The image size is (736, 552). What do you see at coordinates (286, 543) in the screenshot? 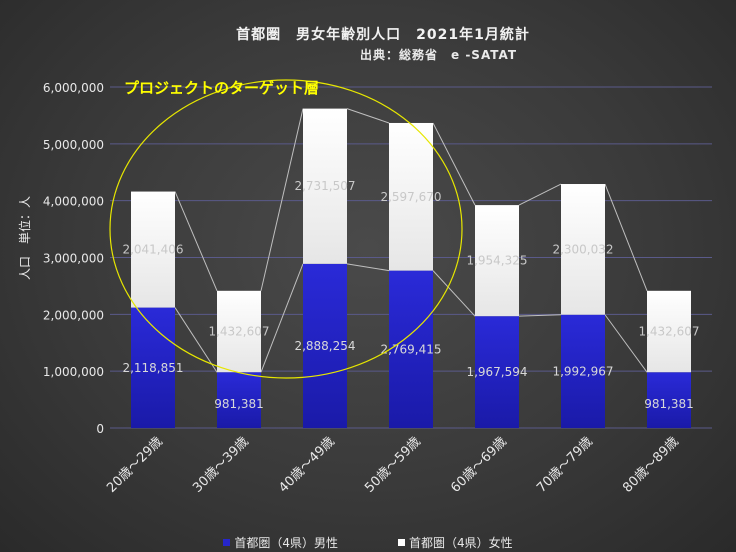
I see `legend-label-male: 首都圏（4県）男性` at bounding box center [286, 543].